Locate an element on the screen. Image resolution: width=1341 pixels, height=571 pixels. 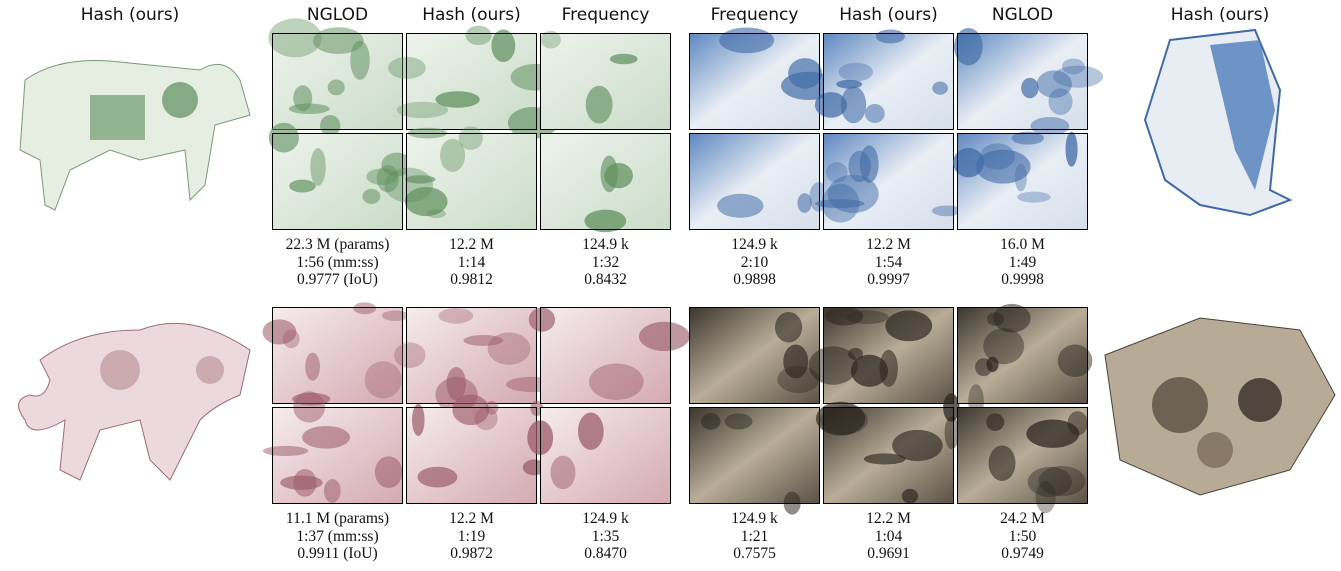
stat-line: 0.9898 is located at coordinates (754, 279).